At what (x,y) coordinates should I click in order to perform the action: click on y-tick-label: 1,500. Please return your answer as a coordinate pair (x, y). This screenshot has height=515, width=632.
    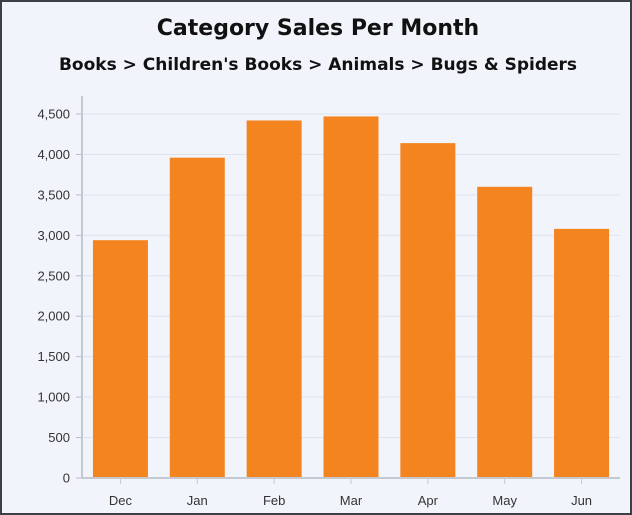
    Looking at the image, I should click on (53, 356).